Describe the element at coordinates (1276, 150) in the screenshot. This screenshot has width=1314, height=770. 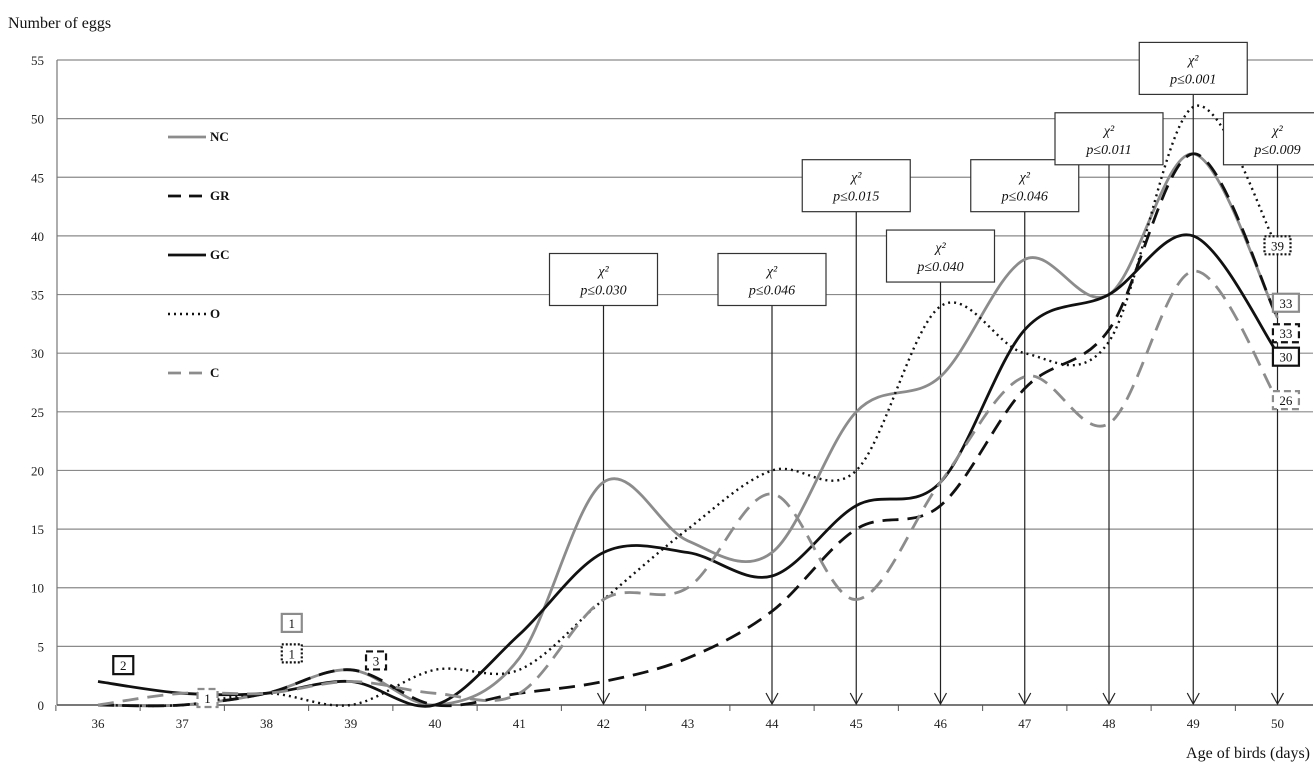
I see `annotation-p-value: p≤0.009` at that location.